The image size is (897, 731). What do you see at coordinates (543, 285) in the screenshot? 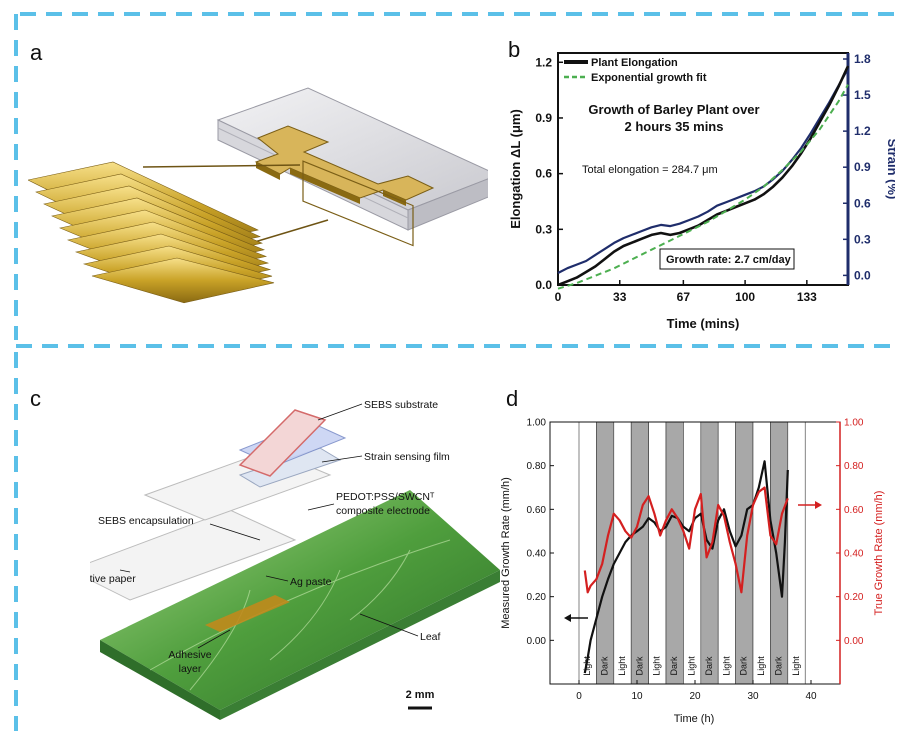
I see `y-tick-label-b: 0.0` at bounding box center [543, 285].